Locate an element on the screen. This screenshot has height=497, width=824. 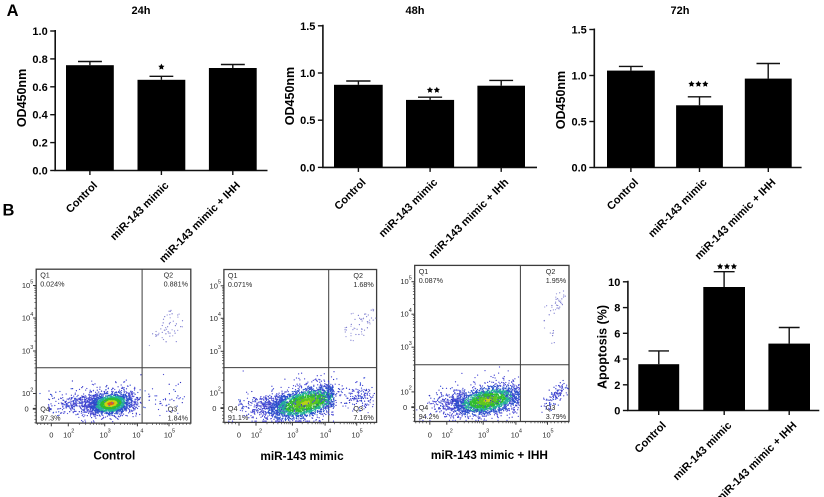
svg-text: 24h is located at coordinates (141, 11).